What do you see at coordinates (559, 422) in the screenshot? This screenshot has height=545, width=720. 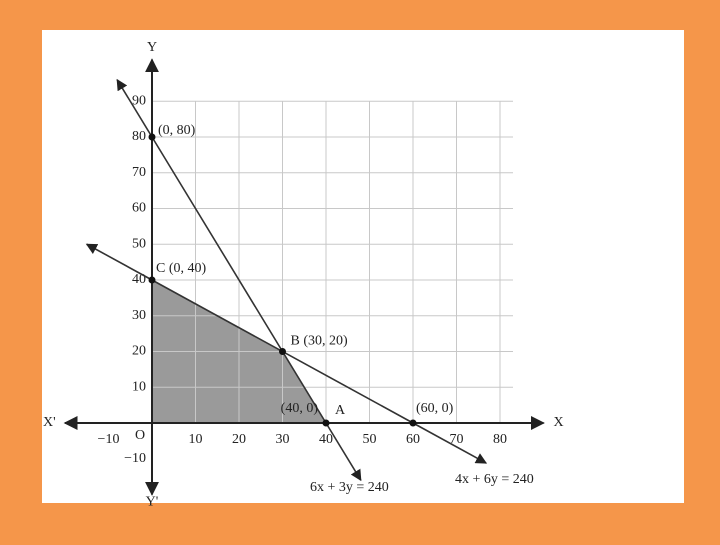 I see `x-axis-label: X` at bounding box center [559, 422].